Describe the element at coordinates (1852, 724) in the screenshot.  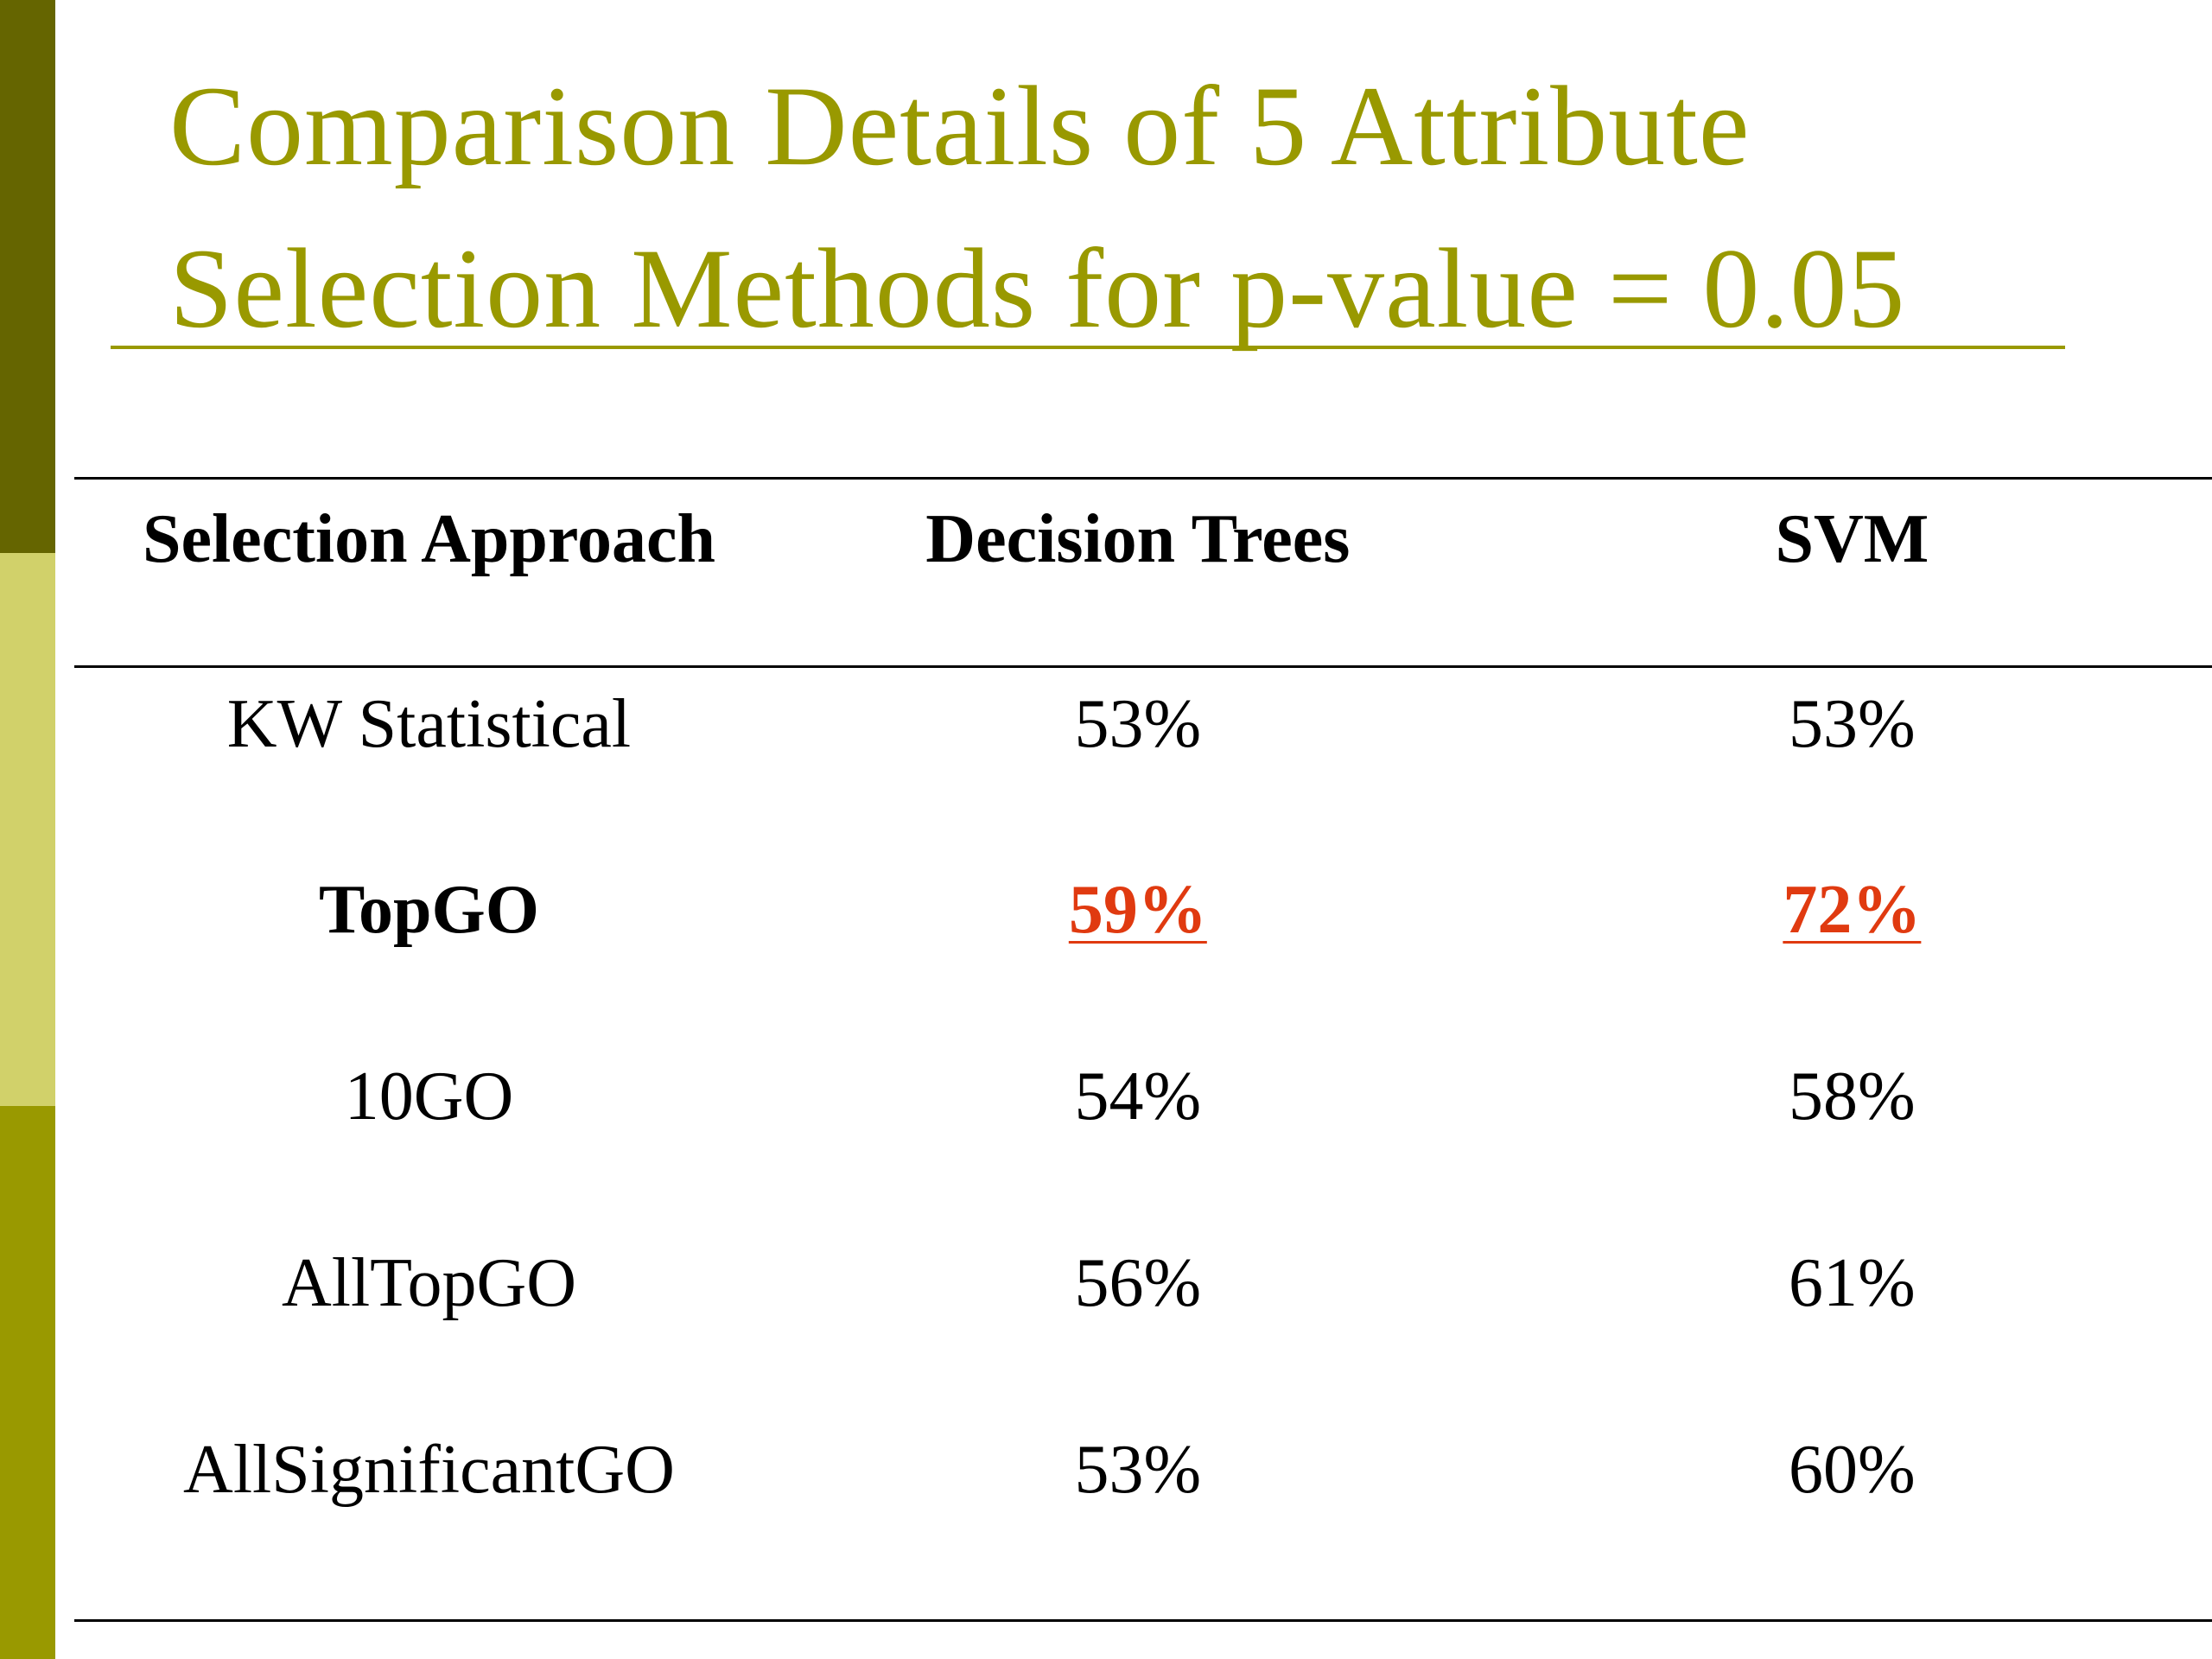
I see `cell-svm: 53%` at that location.